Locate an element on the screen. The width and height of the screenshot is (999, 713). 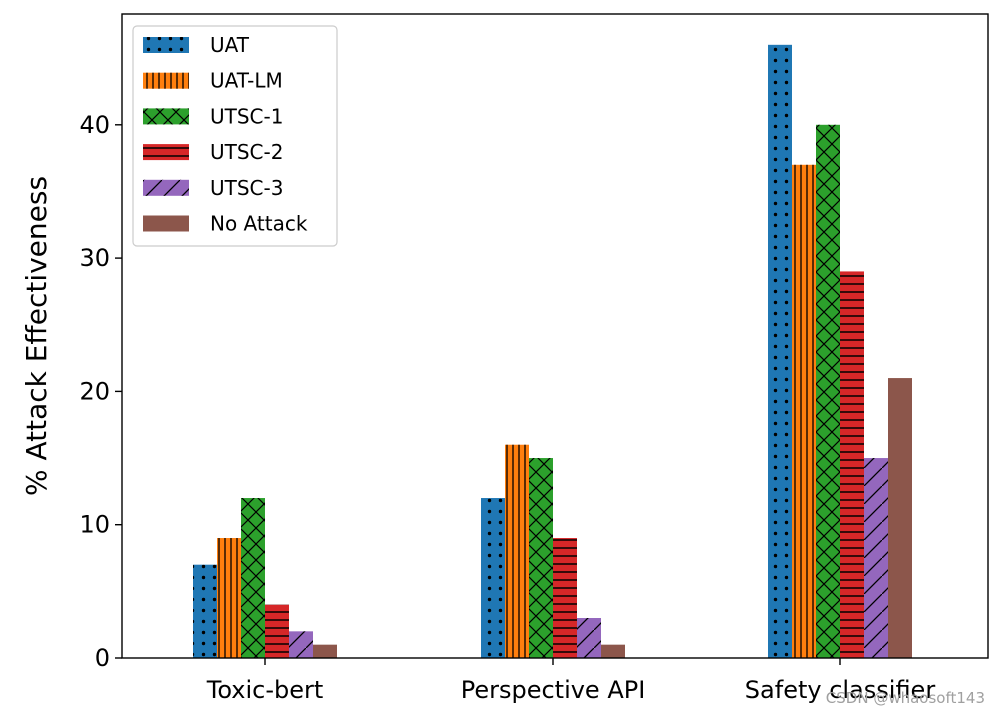
bar-utsc-3-safety-classifier-hatch is located at coordinates (876, 558).